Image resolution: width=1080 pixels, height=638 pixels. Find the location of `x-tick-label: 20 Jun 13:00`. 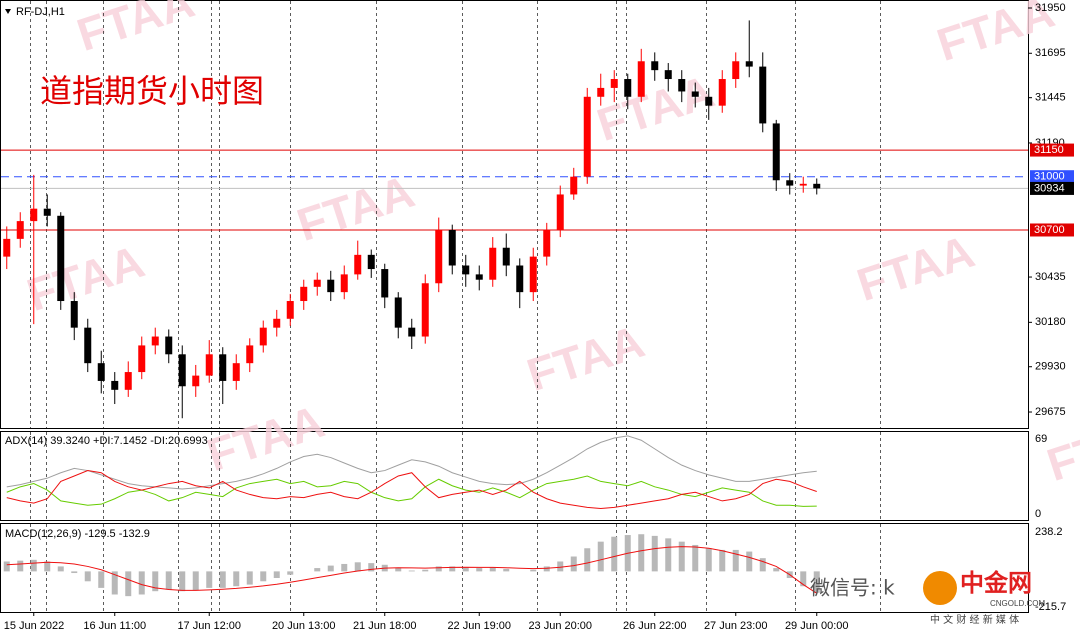

x-tick-label: 20 Jun 13:00 is located at coordinates (304, 626).